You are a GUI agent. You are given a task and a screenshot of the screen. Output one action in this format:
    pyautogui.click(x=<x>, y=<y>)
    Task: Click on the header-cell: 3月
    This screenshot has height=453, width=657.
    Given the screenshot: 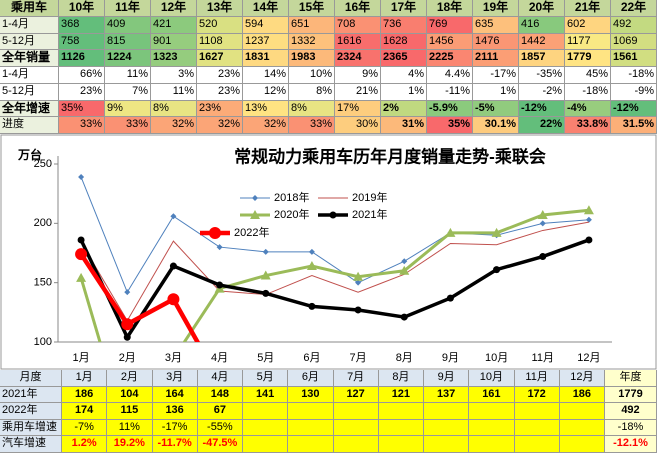 What is the action you would take?
    pyautogui.click(x=175, y=378)
    